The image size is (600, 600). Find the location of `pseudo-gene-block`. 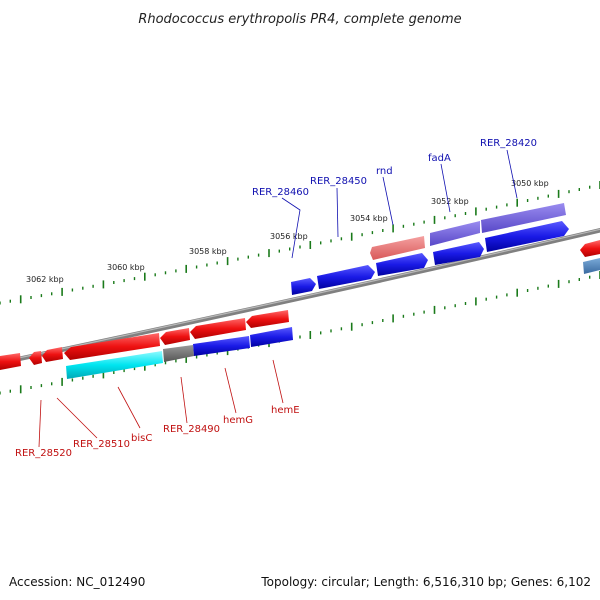

pseudo-gene-block is located at coordinates (178, 353).